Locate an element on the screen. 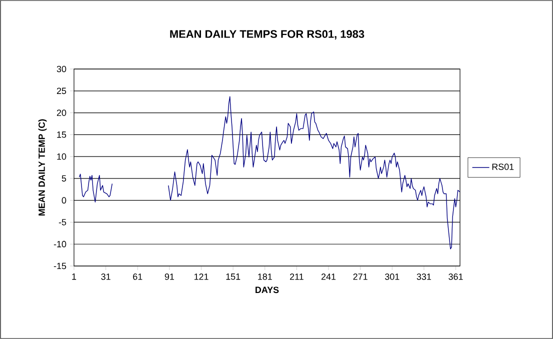  y-tick-label: 15 is located at coordinates (61, 135).